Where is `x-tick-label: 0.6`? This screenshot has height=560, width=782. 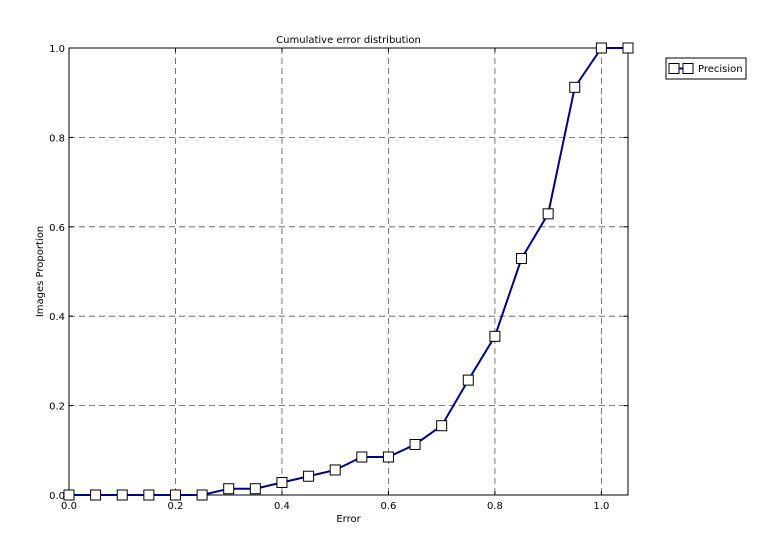
x-tick-label: 0.6 is located at coordinates (388, 506).